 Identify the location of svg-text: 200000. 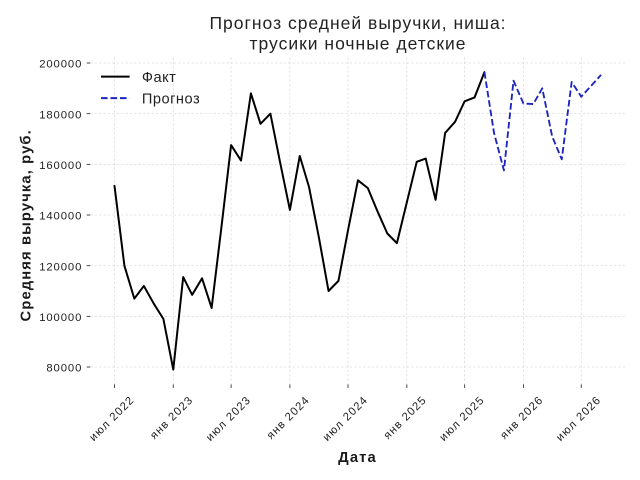
(60, 65).